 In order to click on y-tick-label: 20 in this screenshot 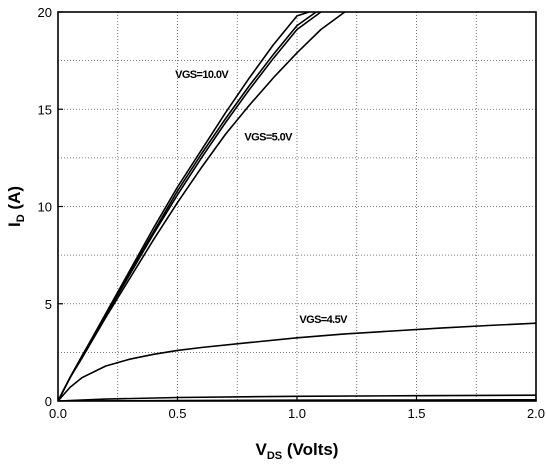, I will do `click(45, 12)`.